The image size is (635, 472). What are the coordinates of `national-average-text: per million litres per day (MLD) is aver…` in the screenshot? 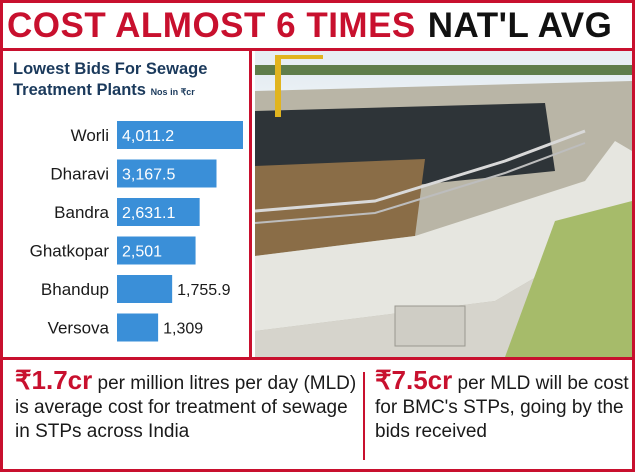 It's located at (186, 407).